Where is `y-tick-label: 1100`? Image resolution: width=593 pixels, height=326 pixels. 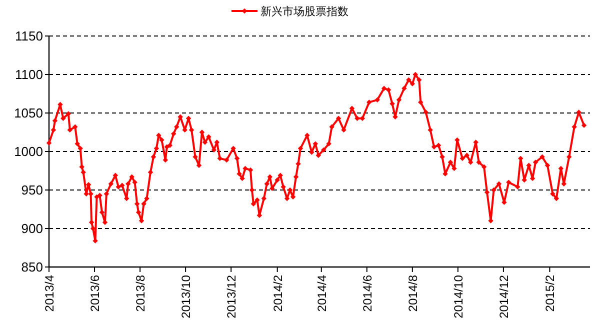 y-tick-label: 1100 is located at coordinates (29, 74).